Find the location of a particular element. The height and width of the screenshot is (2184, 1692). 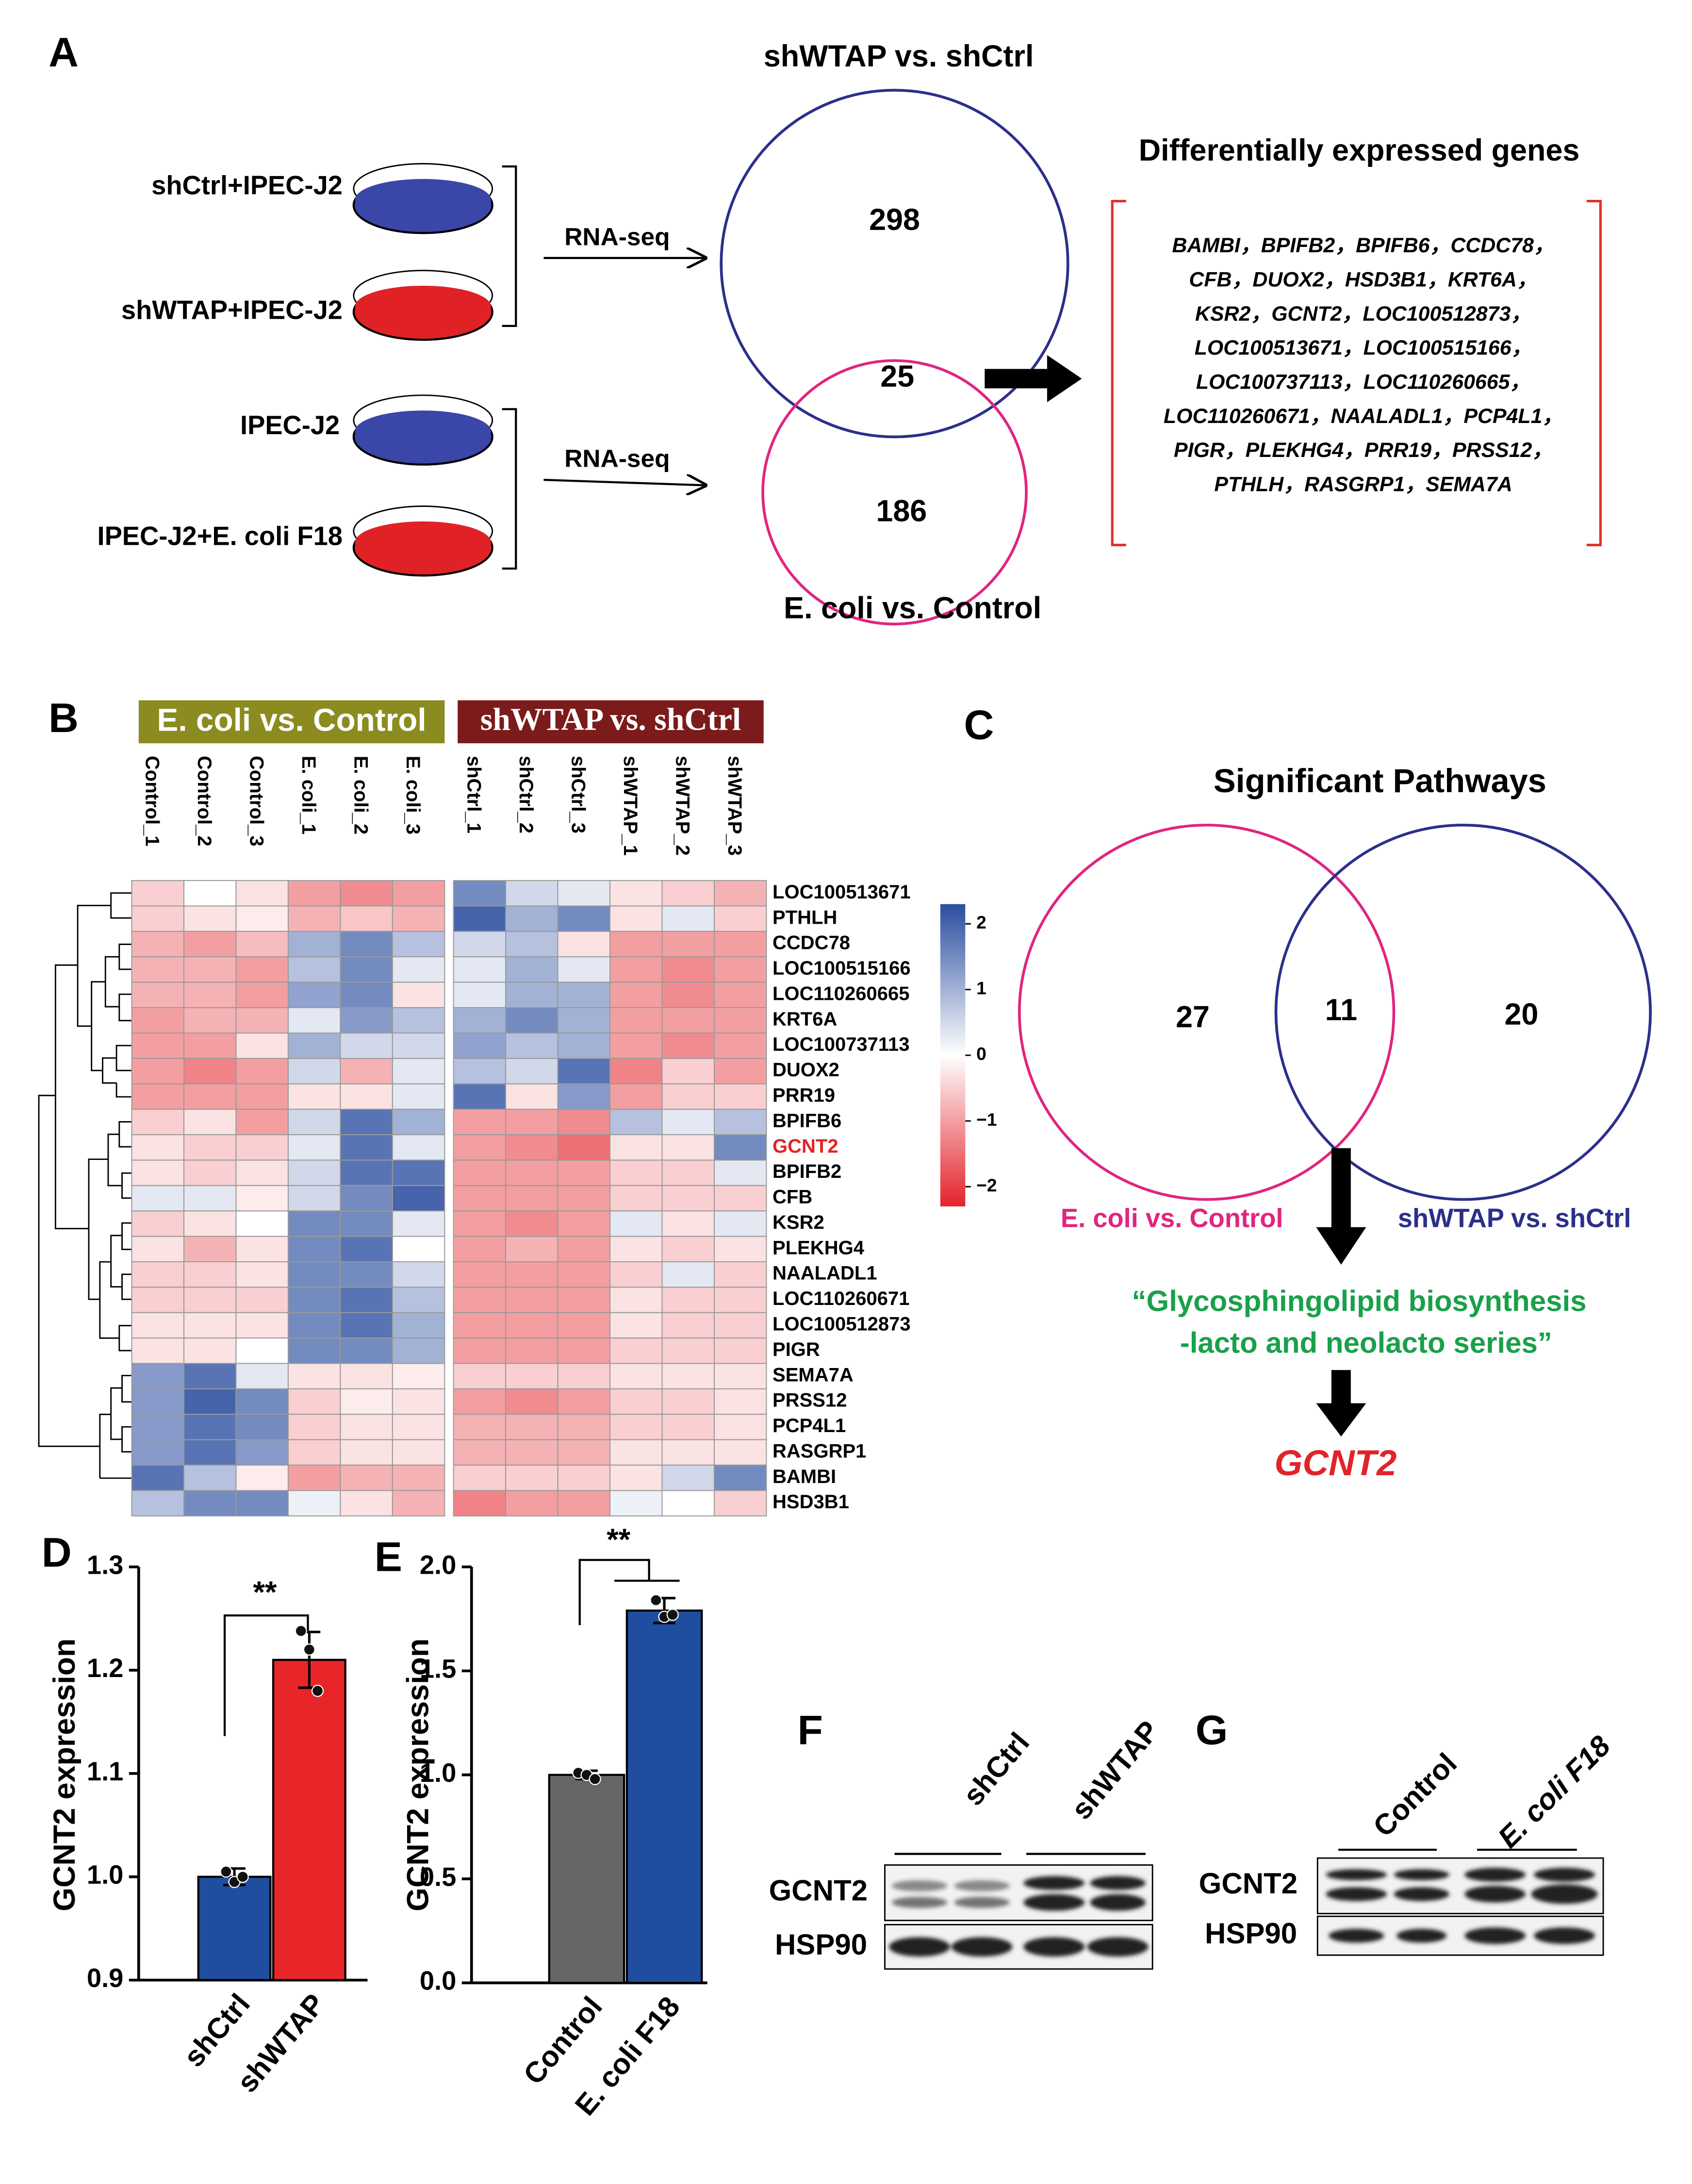

venn-count: 186 is located at coordinates (902, 511).